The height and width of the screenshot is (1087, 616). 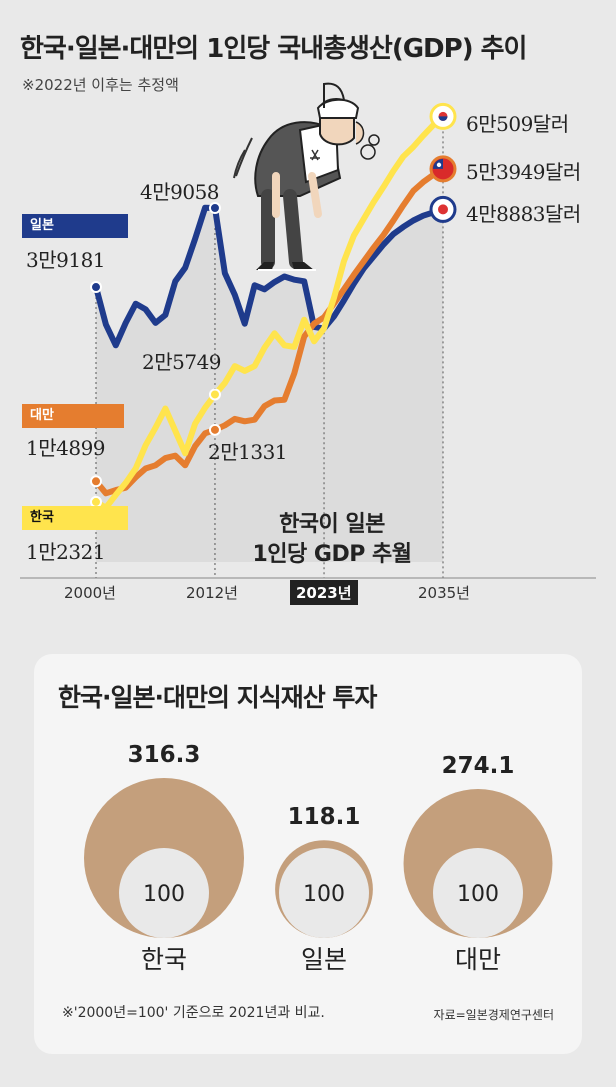 What do you see at coordinates (269, 276) in the screenshot?
I see `japan-series-line` at bounding box center [269, 276].